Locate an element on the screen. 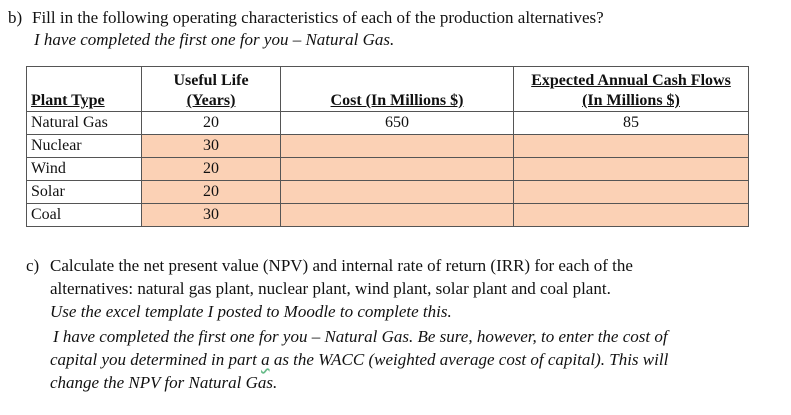  table-row: Solar 20 is located at coordinates (387, 192).